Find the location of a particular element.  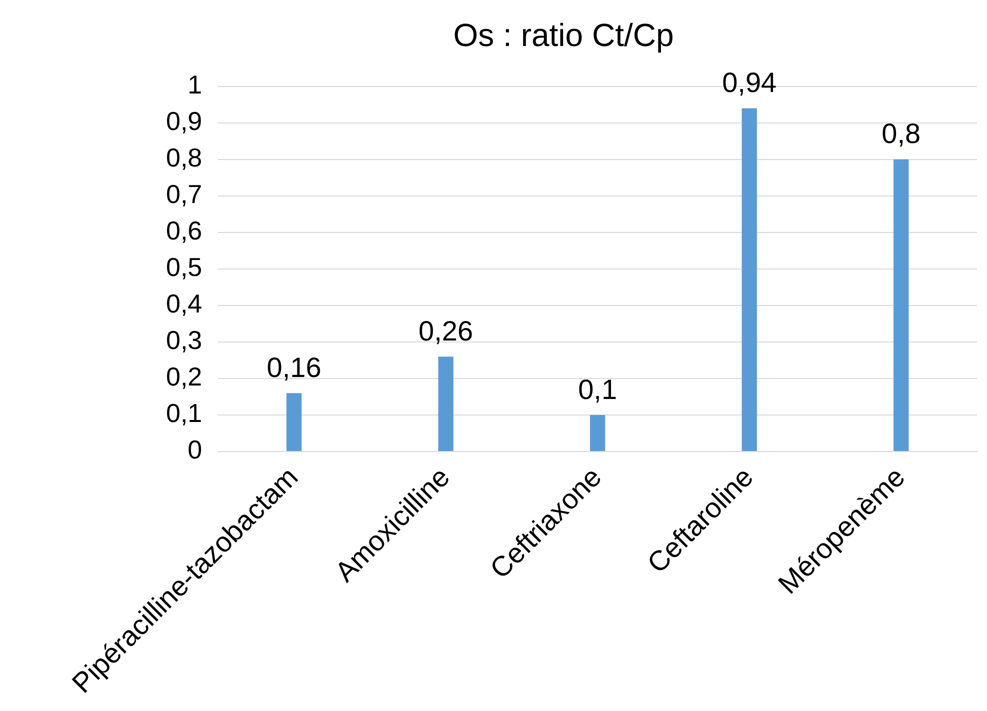

y-tick-label: 0,3 is located at coordinates (184, 340).